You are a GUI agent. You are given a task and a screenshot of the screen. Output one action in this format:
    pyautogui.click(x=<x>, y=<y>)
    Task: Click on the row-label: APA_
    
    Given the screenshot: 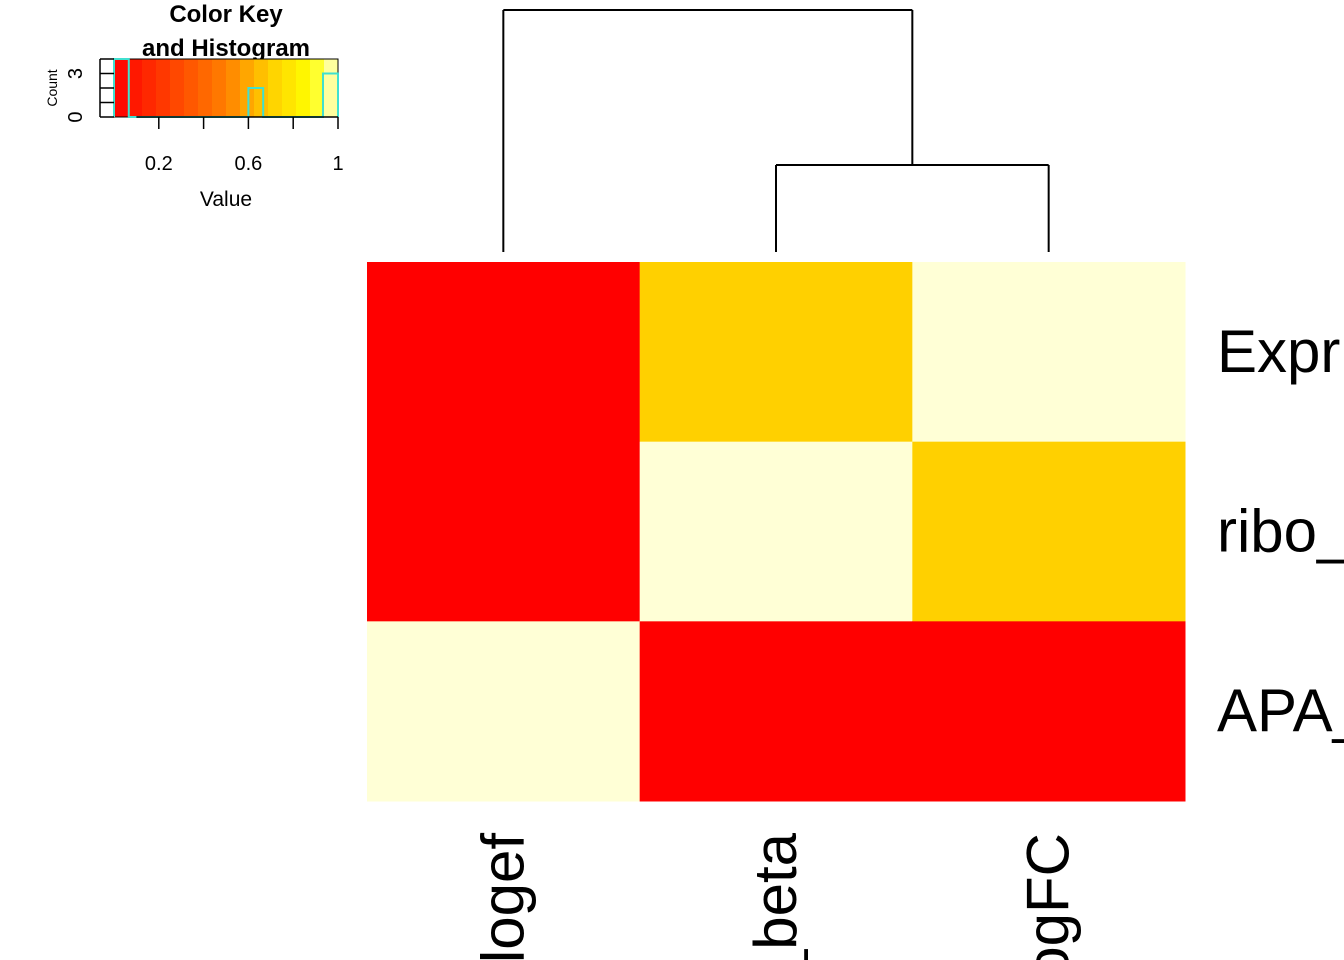 What is the action you would take?
    pyautogui.click(x=1280, y=710)
    